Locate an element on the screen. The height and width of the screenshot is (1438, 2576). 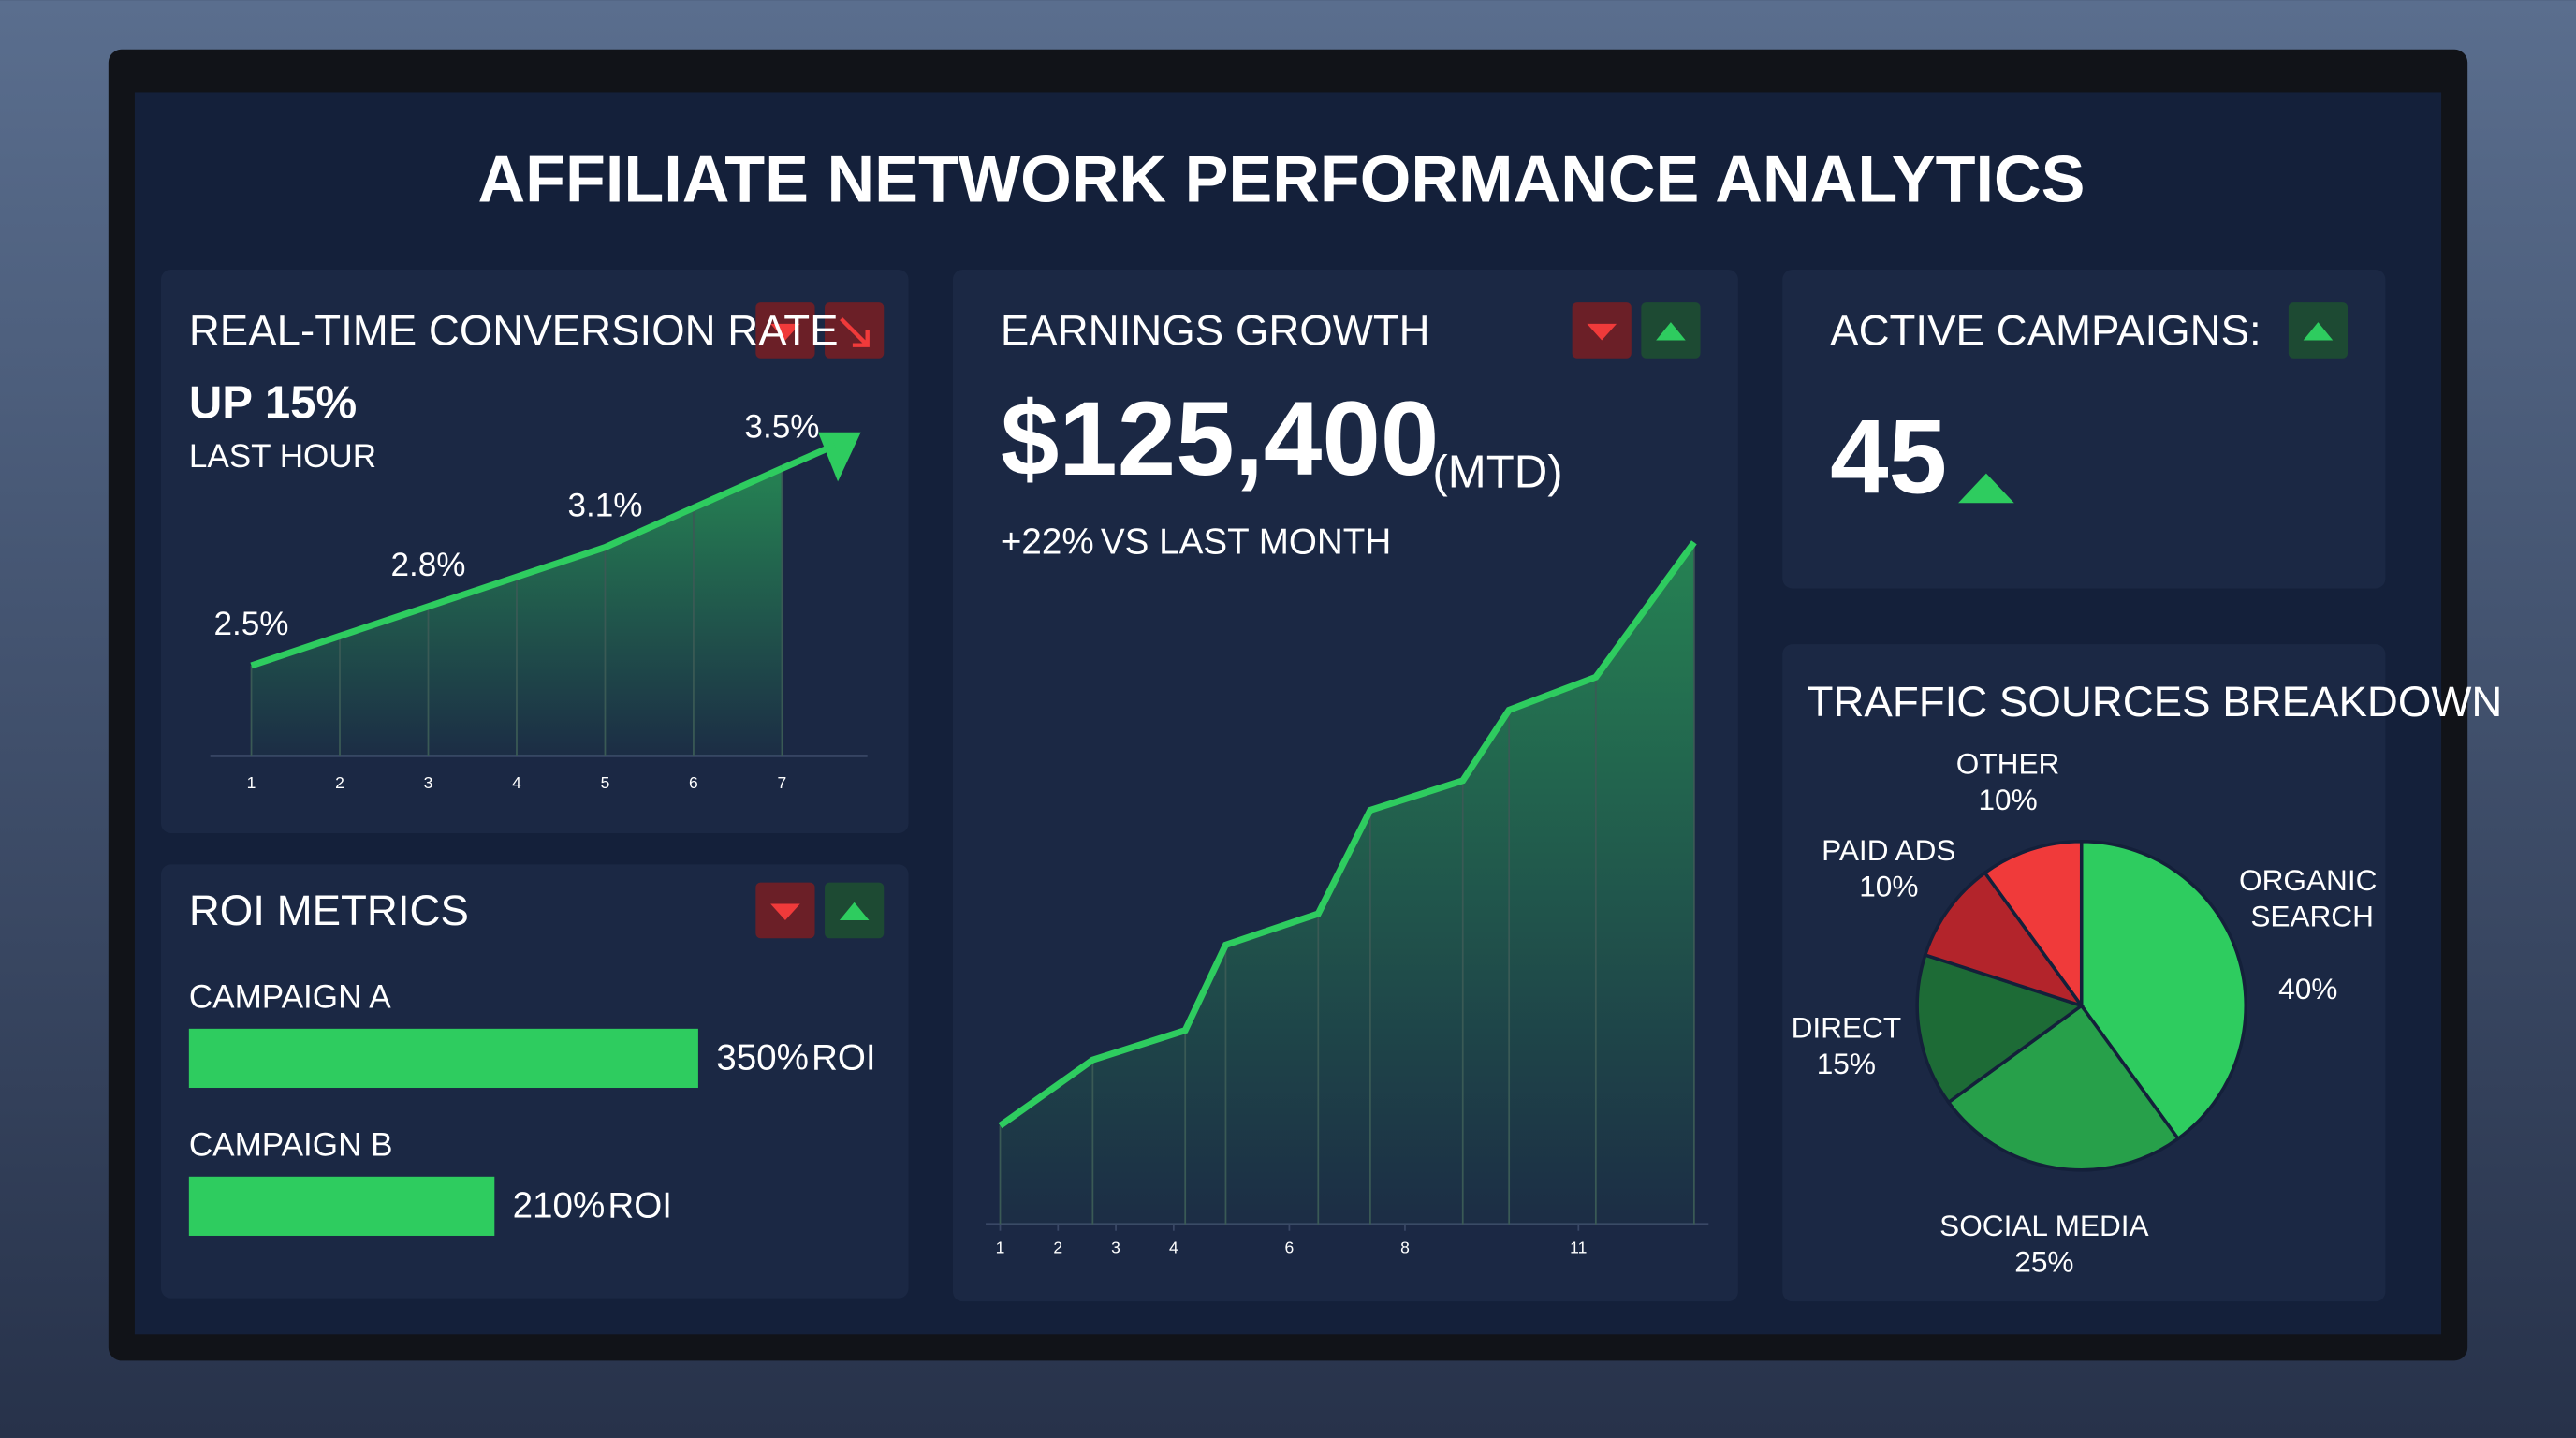
data-label: 2.5% is located at coordinates (251, 624).